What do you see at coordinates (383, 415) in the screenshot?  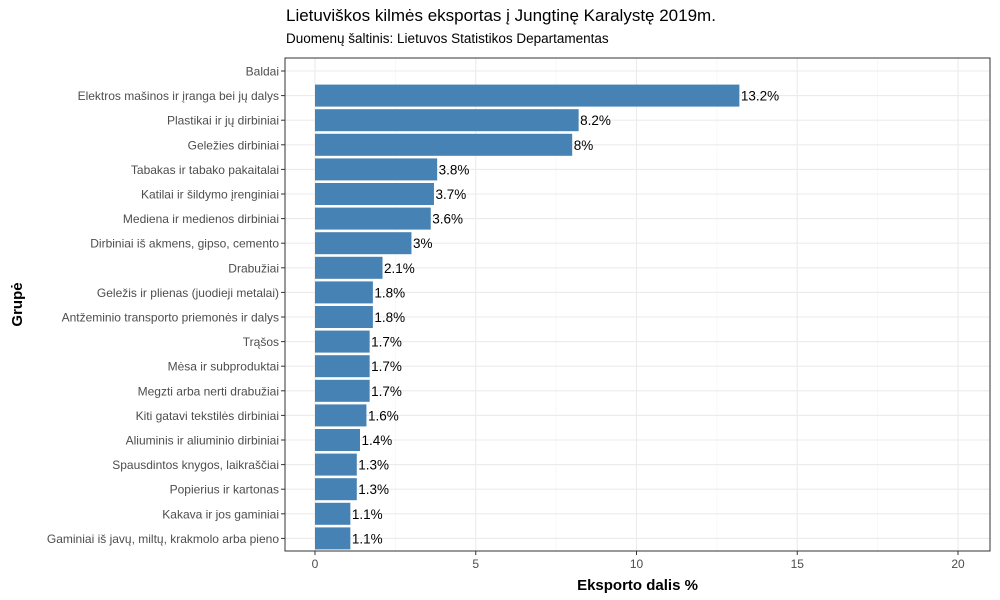 I see `bar-value-label: 1.6%` at bounding box center [383, 415].